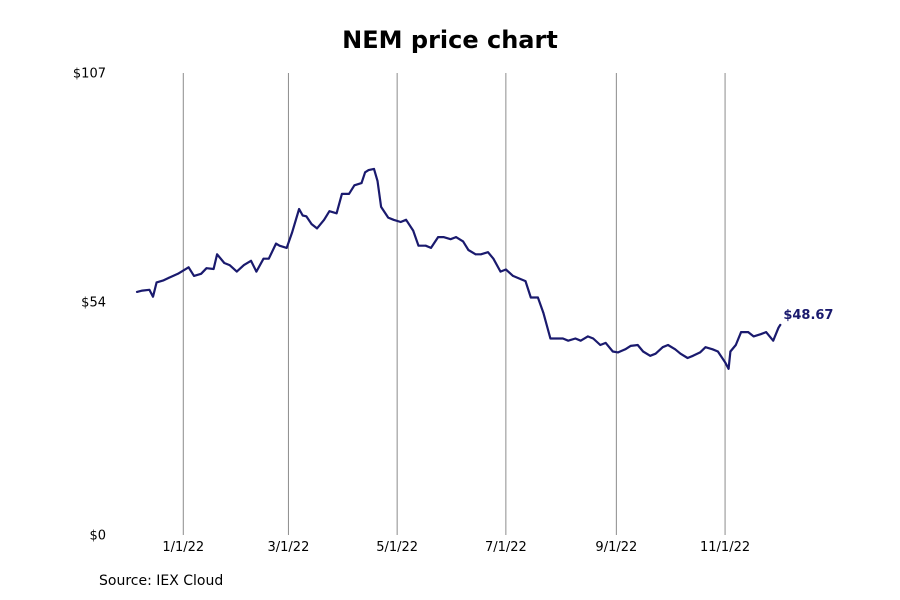 Image resolution: width=900 pixels, height=600 pixels. What do you see at coordinates (616, 547) in the screenshot?
I see `x-tick-label: 9/1/22` at bounding box center [616, 547].